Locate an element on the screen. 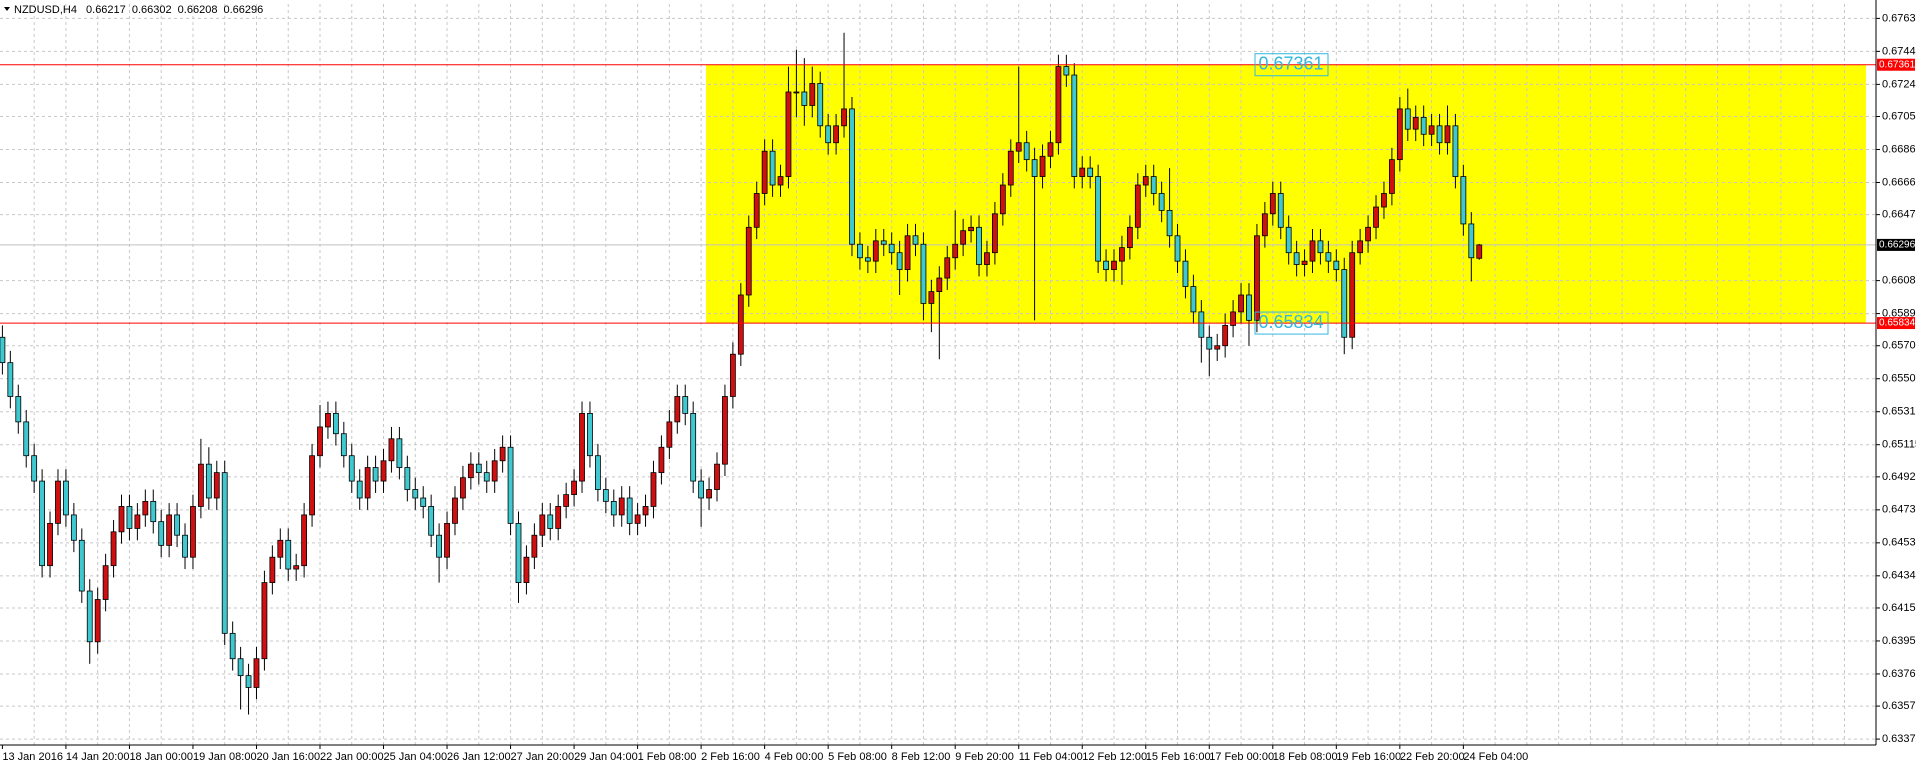 This screenshot has width=1916, height=765. x-tick-label: 20 Jan 16:00 is located at coordinates (288, 757).